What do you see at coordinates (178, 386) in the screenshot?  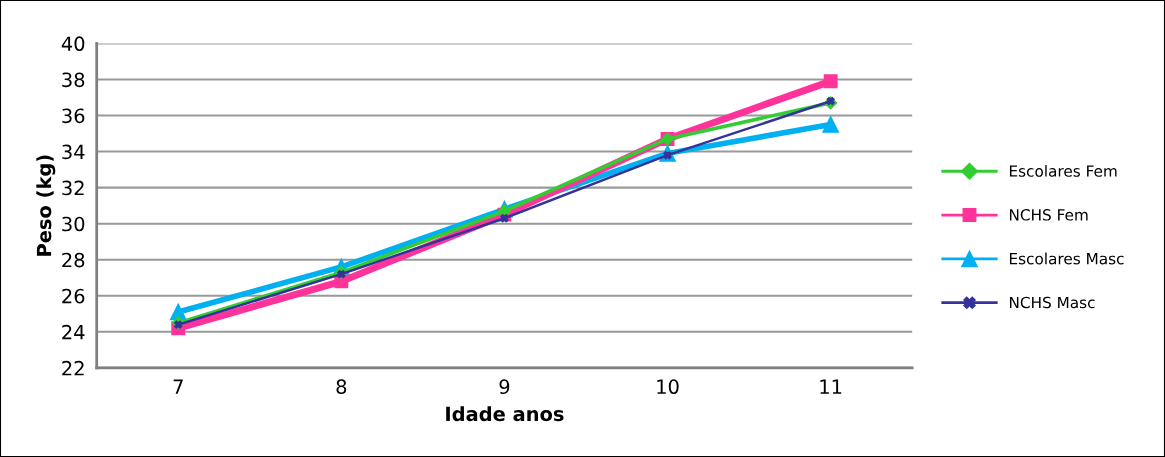 I see `x-tick-label: 7` at bounding box center [178, 386].